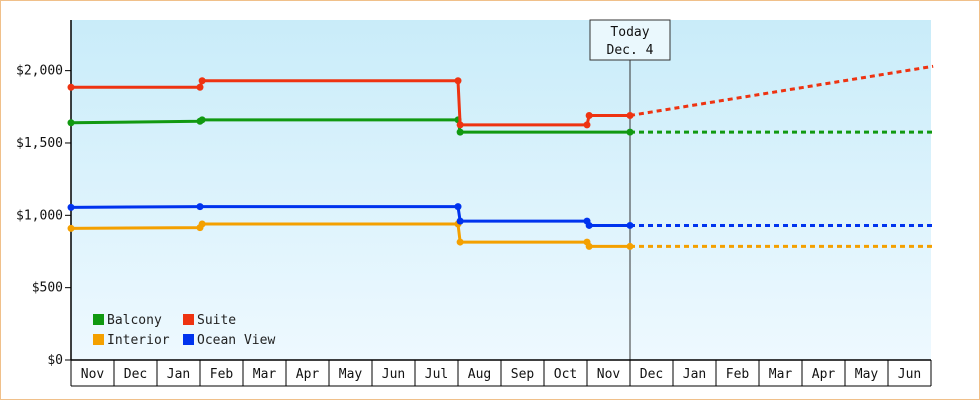 This screenshot has width=980, height=400. I want to click on today-date: Dec. 4, so click(630, 50).